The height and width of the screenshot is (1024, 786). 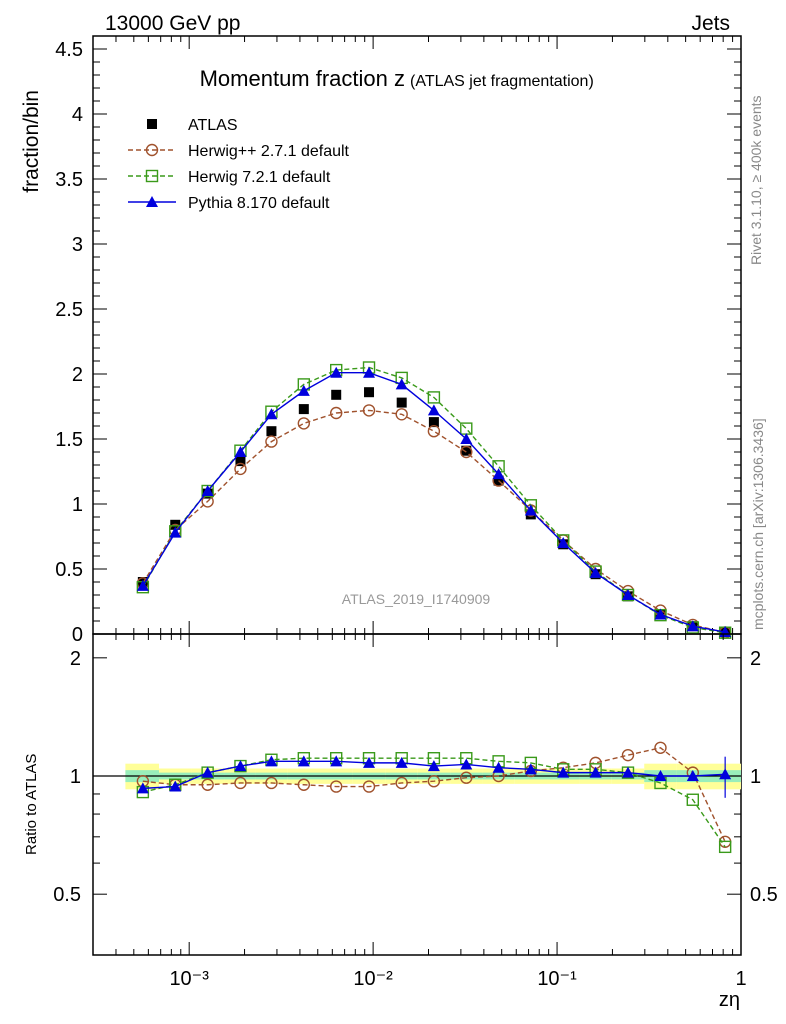 I want to click on y-tick-label: 4, so click(x=77, y=115).